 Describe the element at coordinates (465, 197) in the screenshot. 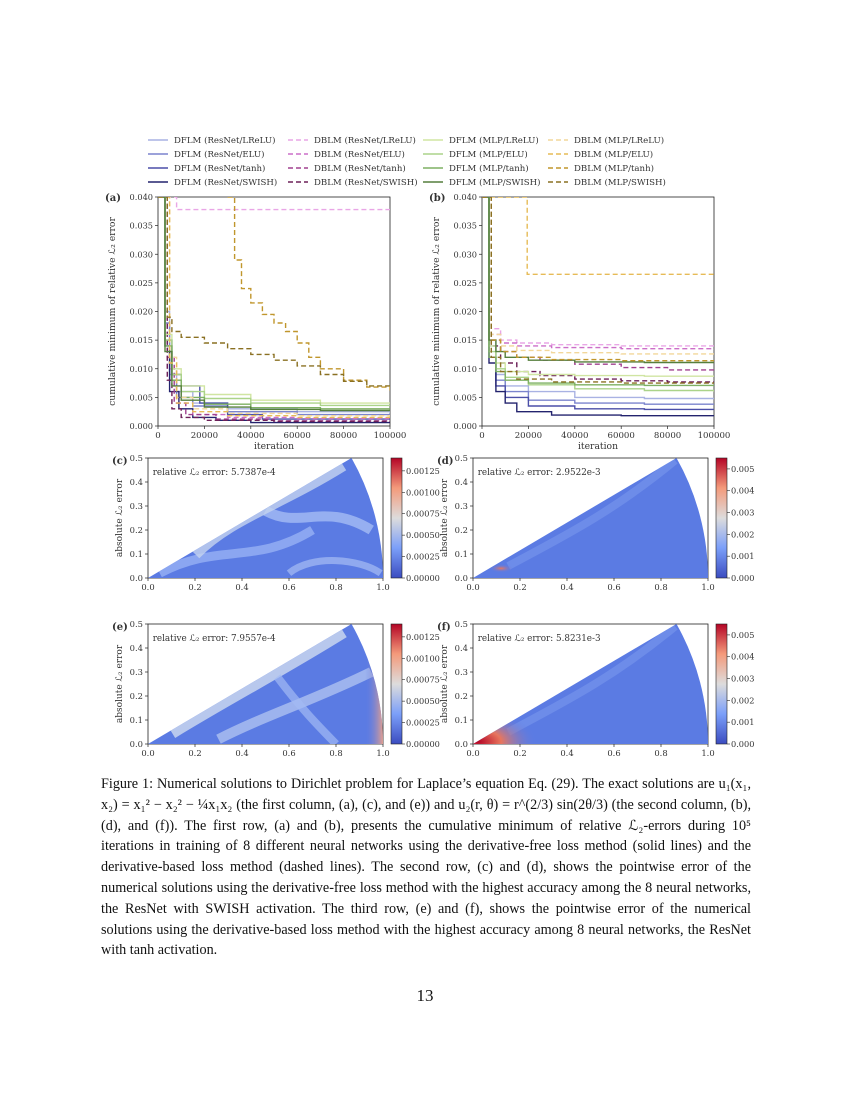

I see `y-tick-label: 0.040` at that location.